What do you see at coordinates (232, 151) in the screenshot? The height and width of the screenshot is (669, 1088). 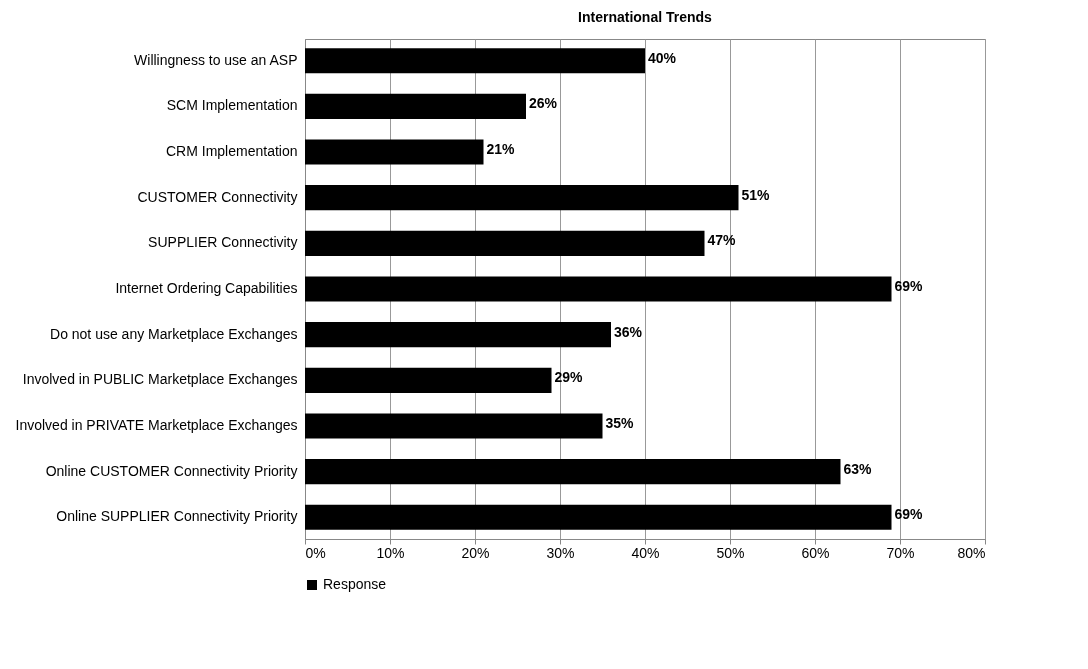 I see `y-tick-label: CRM Implementation` at bounding box center [232, 151].